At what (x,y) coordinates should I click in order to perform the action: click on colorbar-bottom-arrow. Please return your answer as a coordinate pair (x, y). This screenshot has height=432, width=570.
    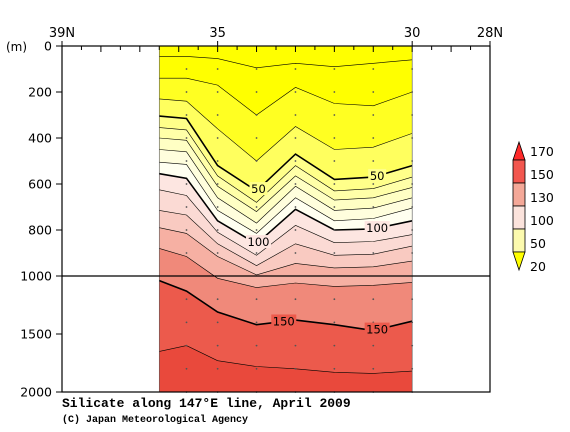
    Looking at the image, I should click on (519, 261).